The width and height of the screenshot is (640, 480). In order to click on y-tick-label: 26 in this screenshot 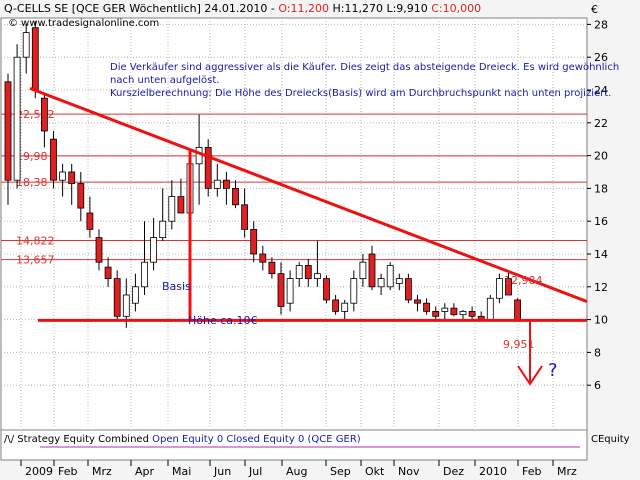, I will do `click(601, 57)`.